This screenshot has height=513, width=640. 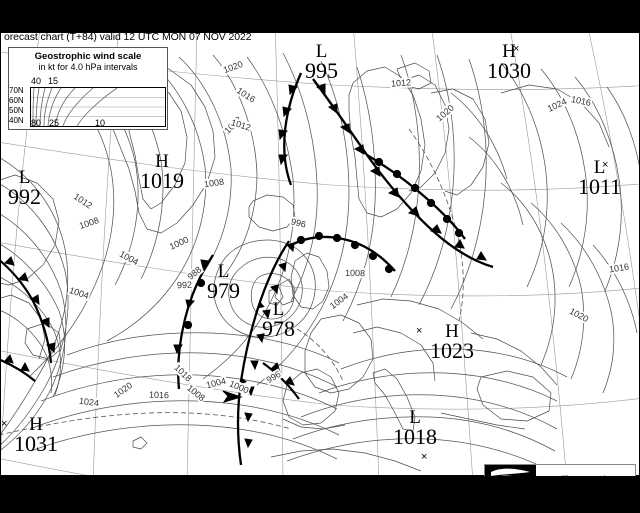 What do you see at coordinates (401, 83) in the screenshot?
I see `isobar-label: 1012` at bounding box center [401, 83].